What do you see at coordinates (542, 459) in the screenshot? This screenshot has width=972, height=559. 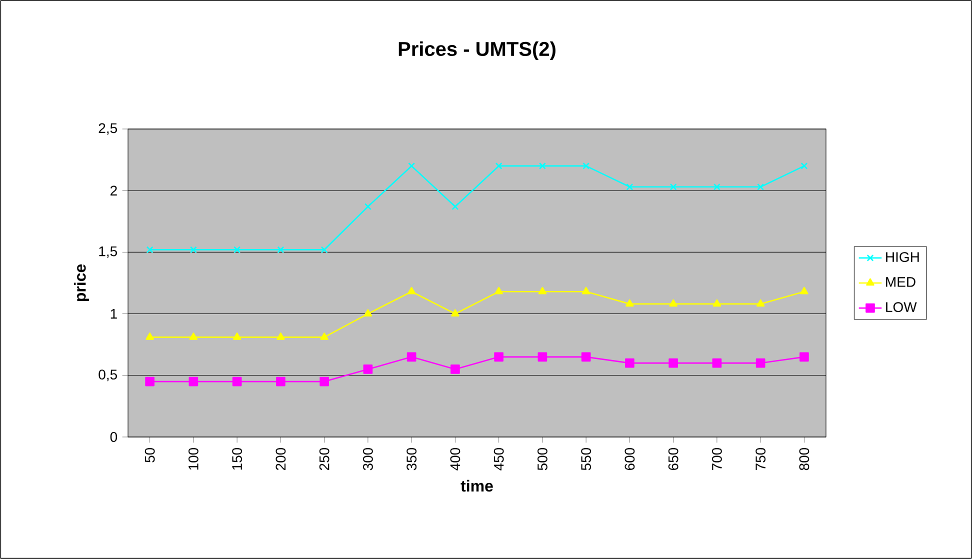 I see `x-tick-label: 500` at bounding box center [542, 459].